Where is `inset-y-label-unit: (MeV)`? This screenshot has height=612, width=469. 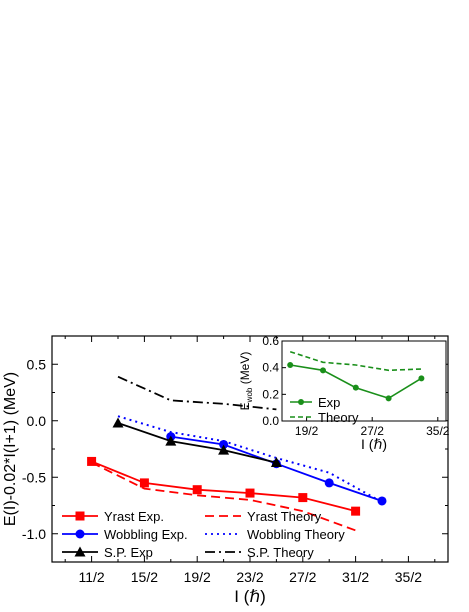
inset-y-label-unit: (MeV) is located at coordinates (245, 370).